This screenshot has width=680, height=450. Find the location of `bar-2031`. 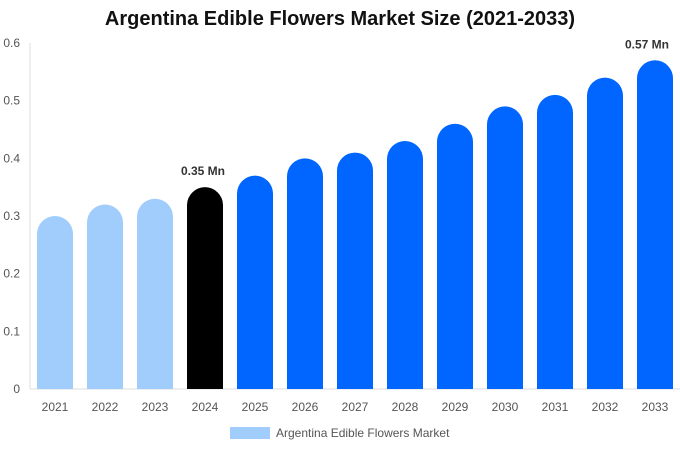

bar-2031 is located at coordinates (555, 241).